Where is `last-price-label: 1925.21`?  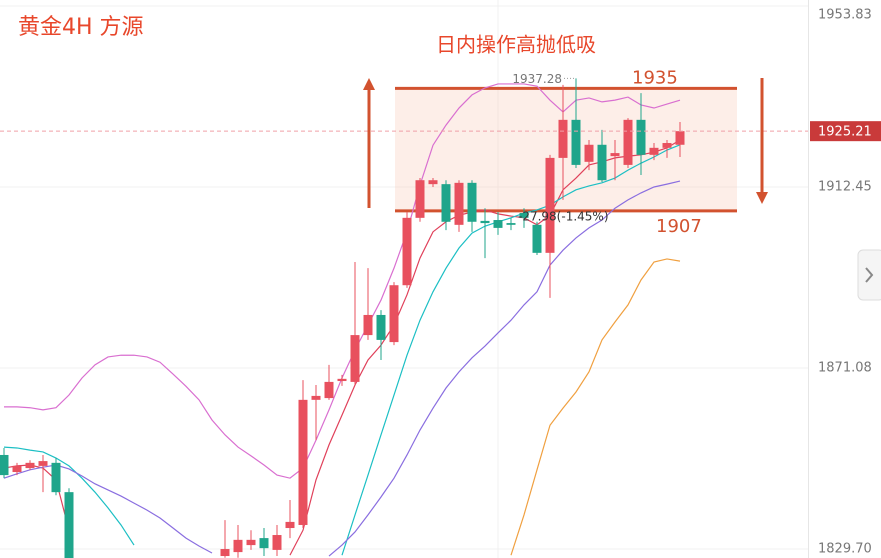
last-price-label: 1925.21 is located at coordinates (845, 132).